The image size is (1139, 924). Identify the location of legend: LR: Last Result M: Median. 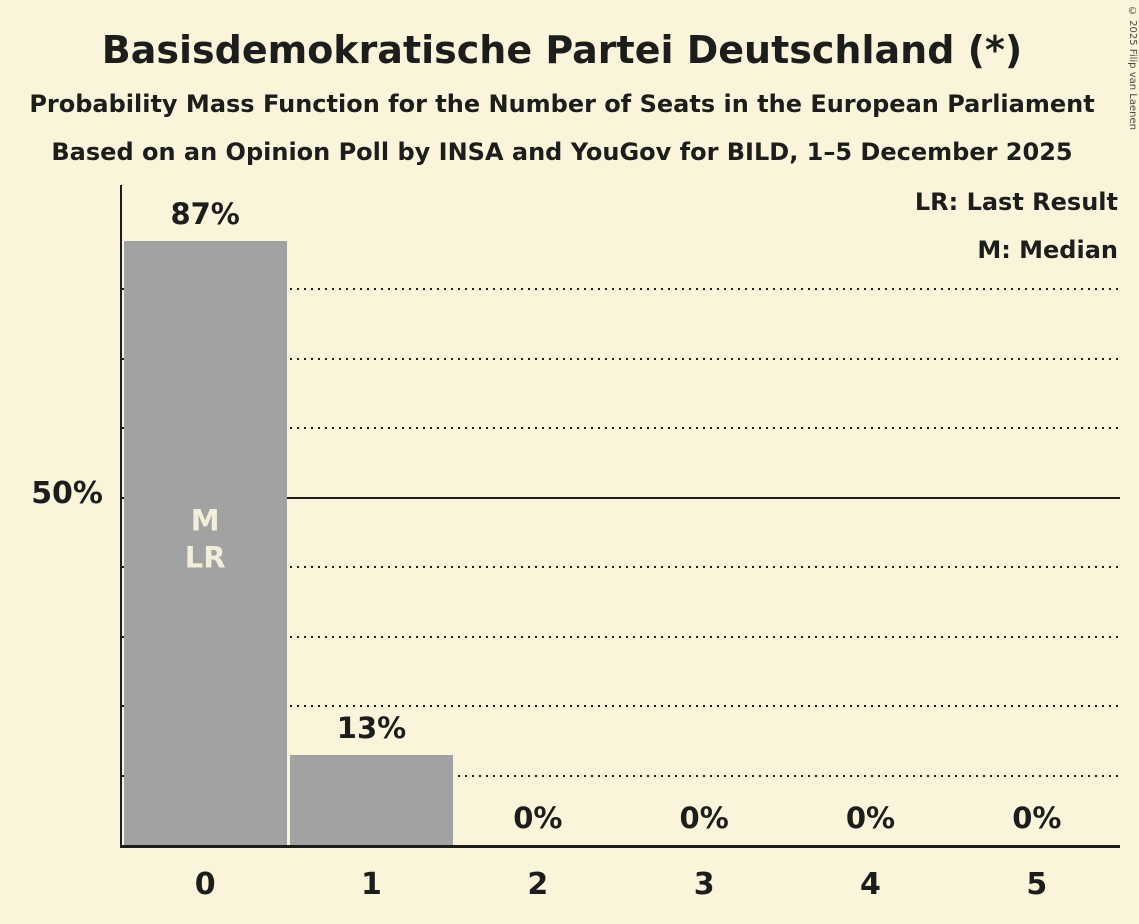
(1016, 226).